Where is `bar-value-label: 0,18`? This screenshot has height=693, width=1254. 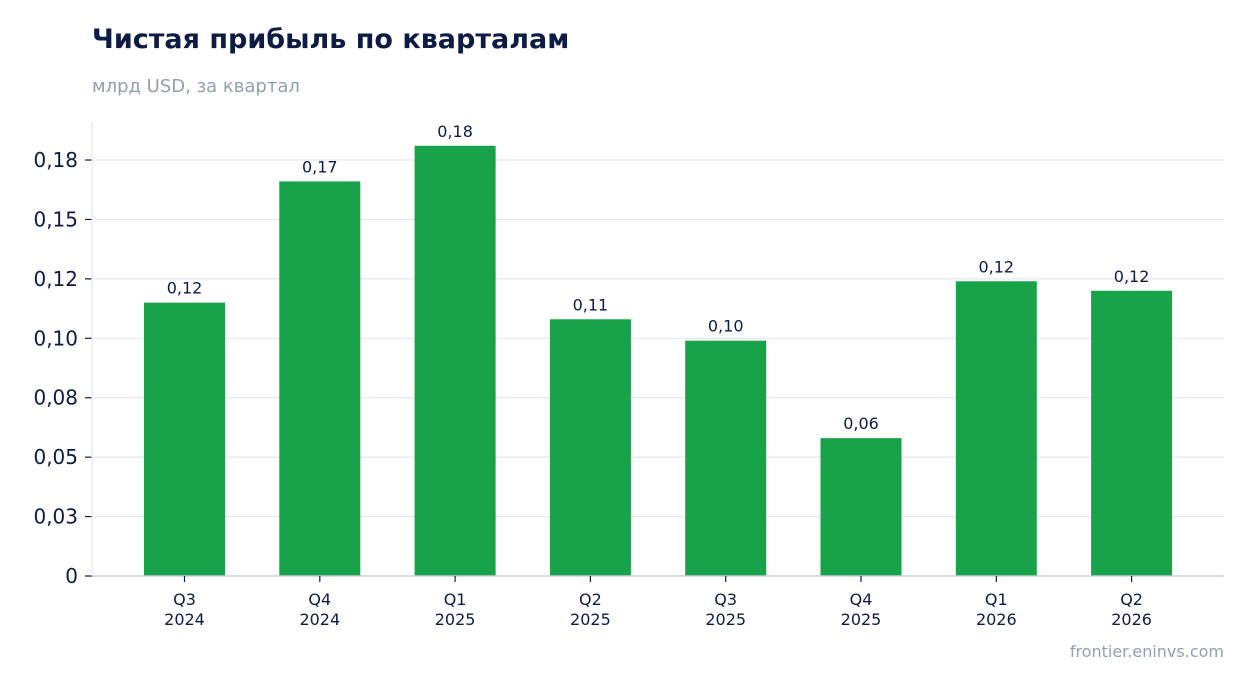
bar-value-label: 0,18 is located at coordinates (455, 131).